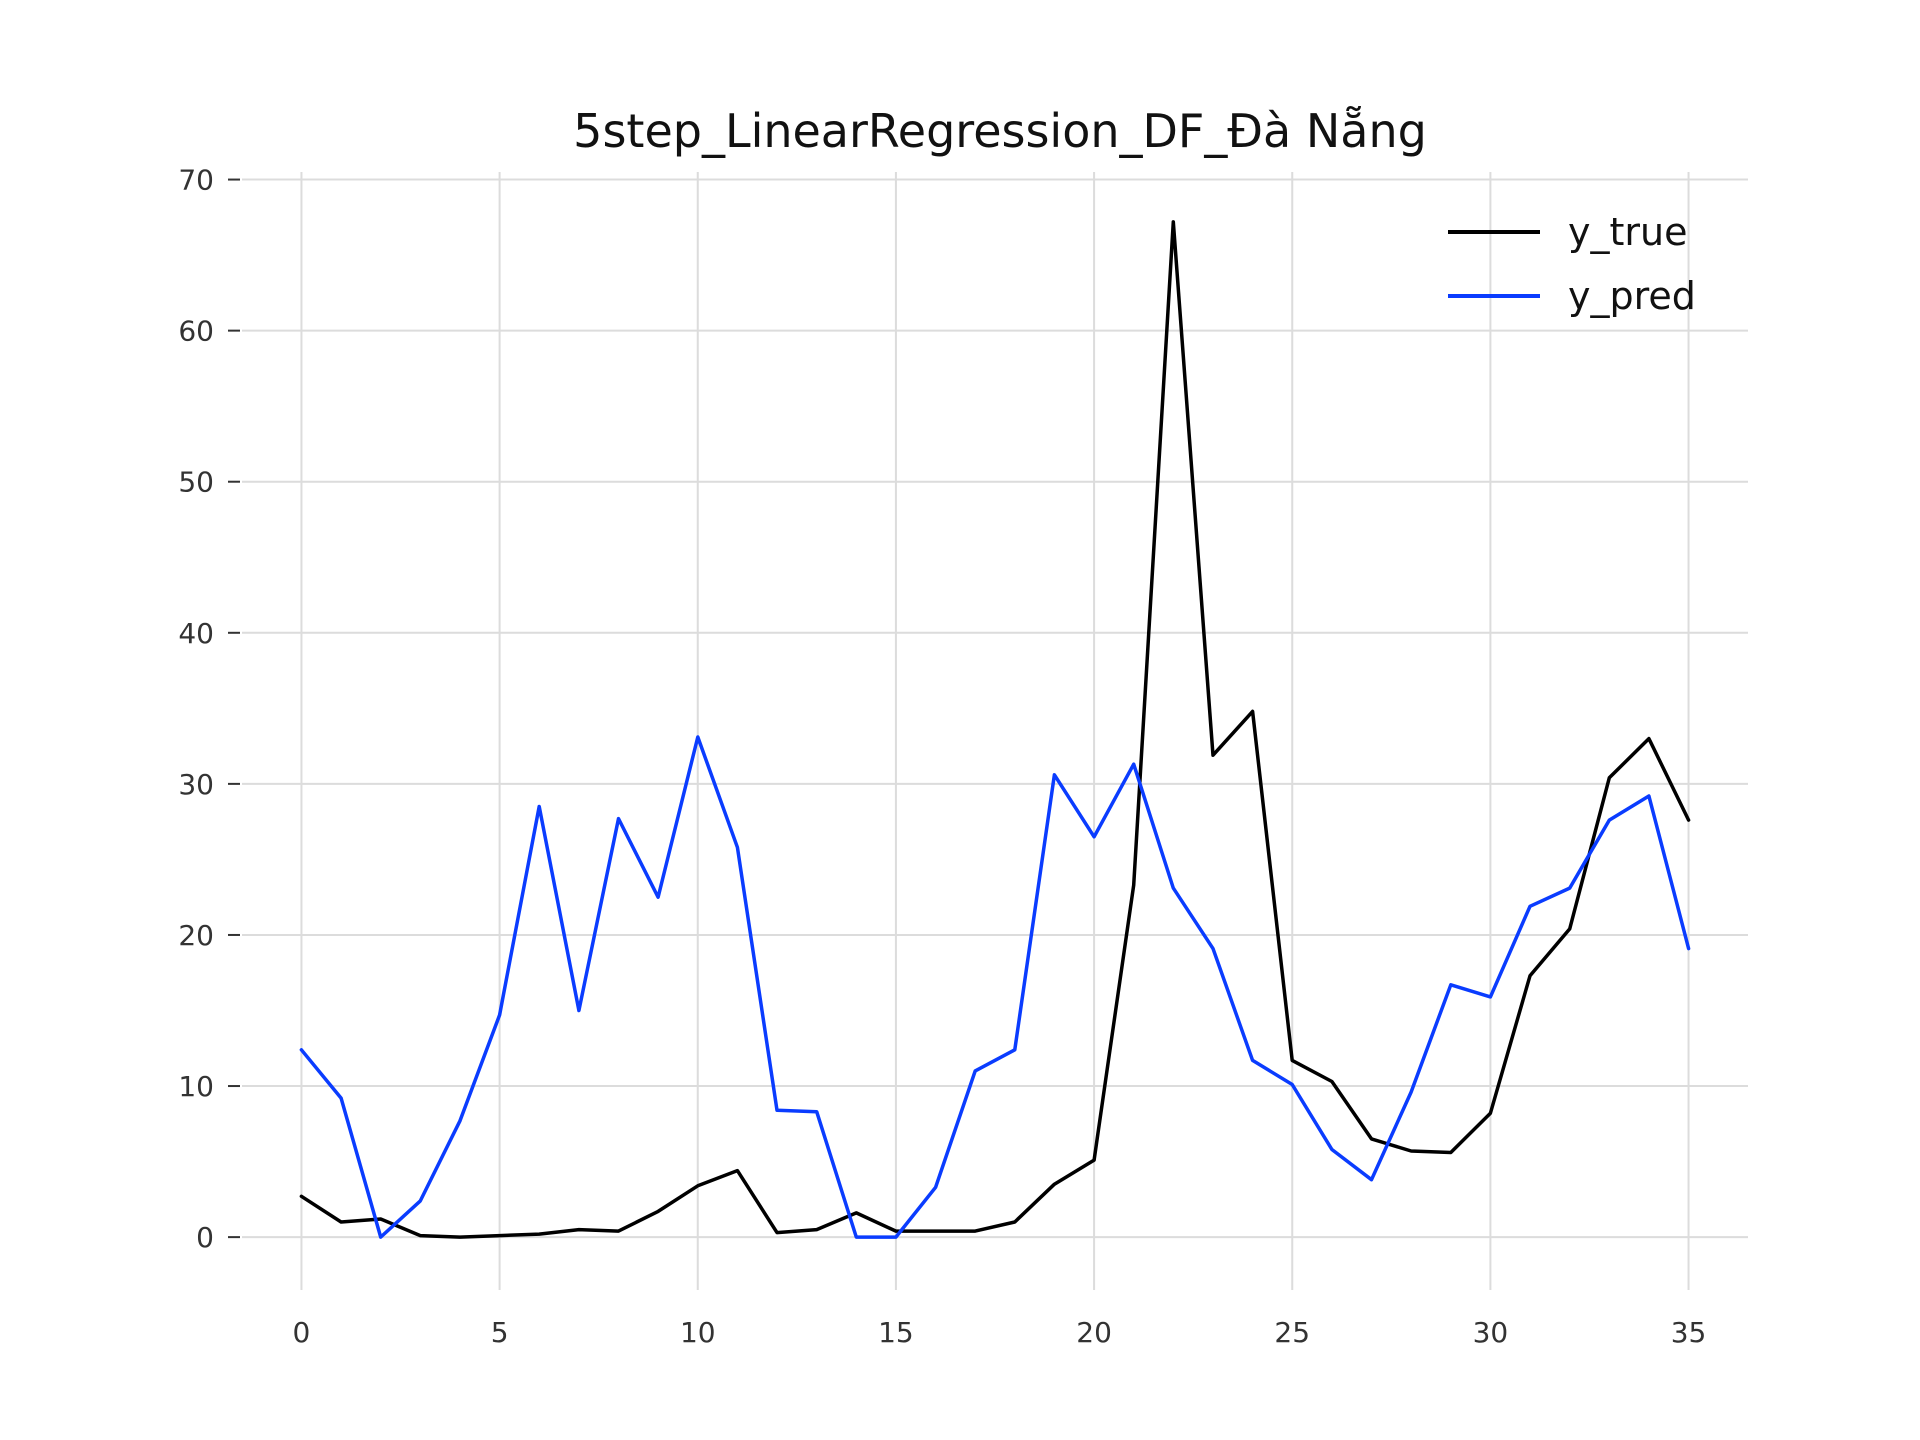  Describe the element at coordinates (896, 1332) in the screenshot. I see `x-tick-label: 15` at that location.